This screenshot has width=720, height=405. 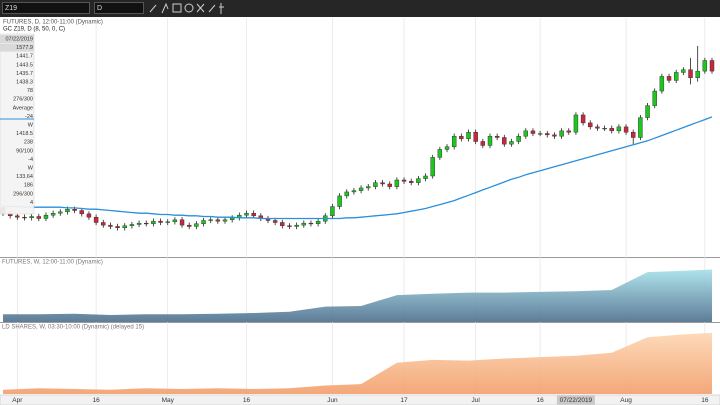 I want to click on data-window-value: 1577.9, so click(x=24, y=48).